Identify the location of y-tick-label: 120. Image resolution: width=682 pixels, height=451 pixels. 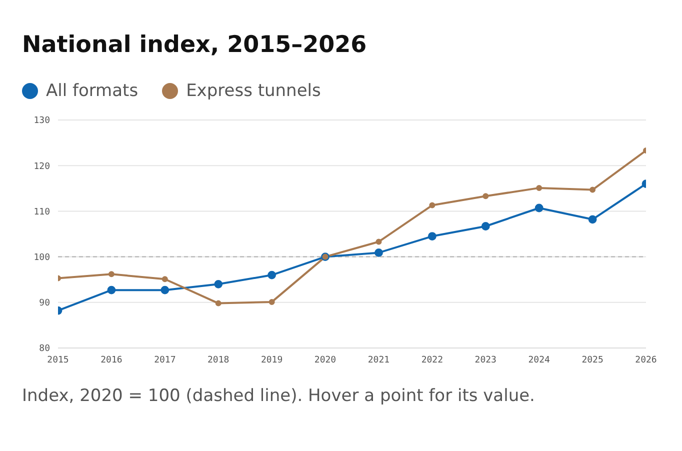
(42, 167).